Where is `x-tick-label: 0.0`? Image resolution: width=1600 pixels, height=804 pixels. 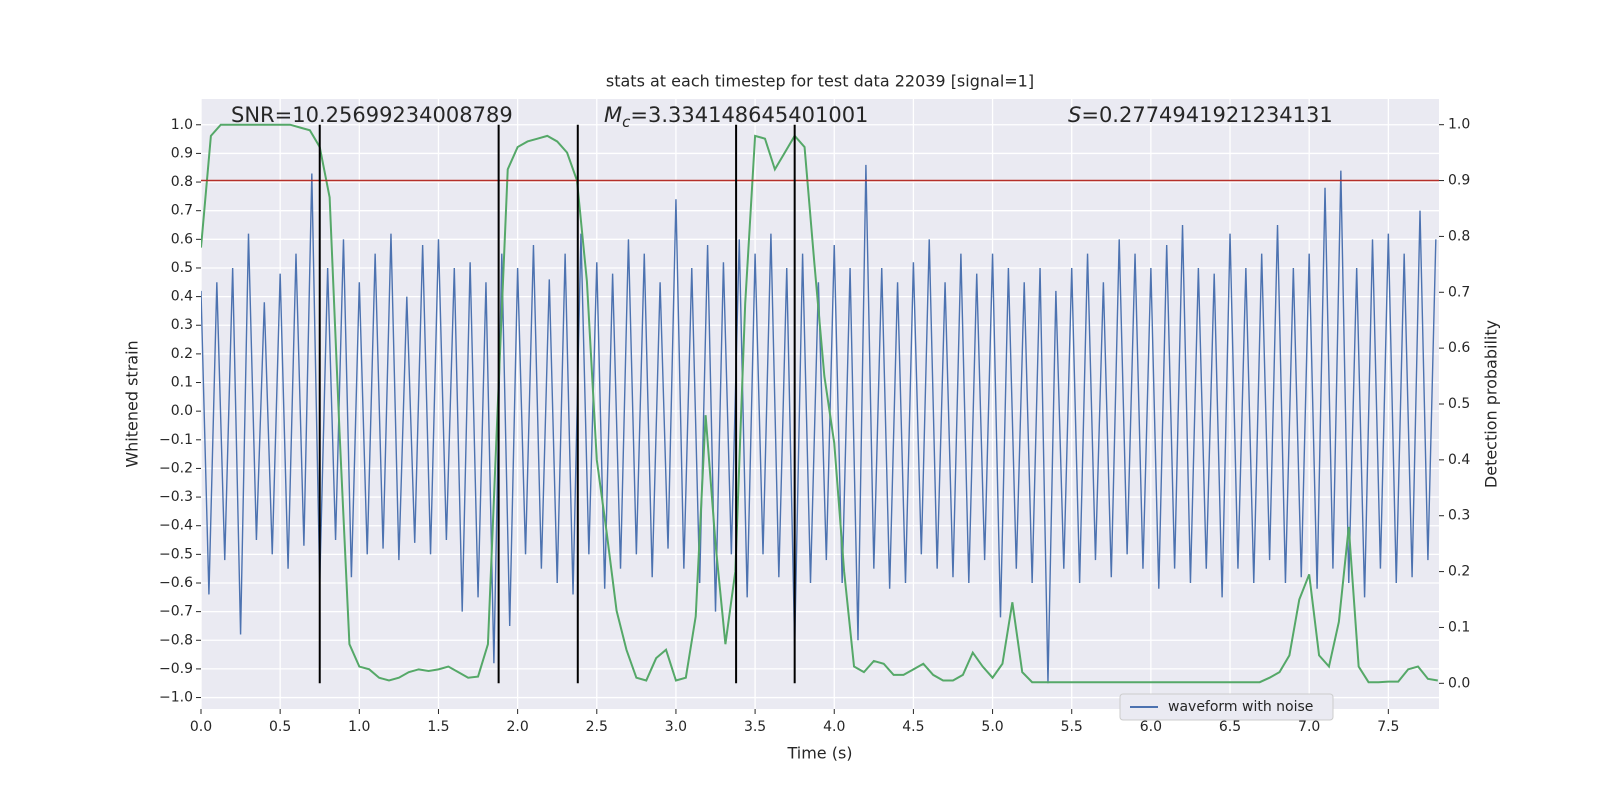 x-tick-label: 0.0 is located at coordinates (201, 727).